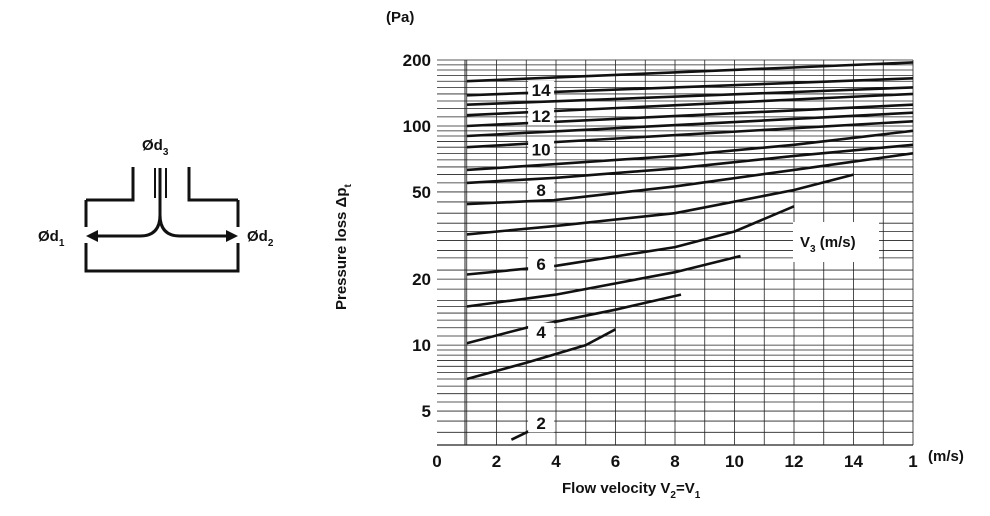  I want to click on x-tick-label: 6, so click(615, 461).